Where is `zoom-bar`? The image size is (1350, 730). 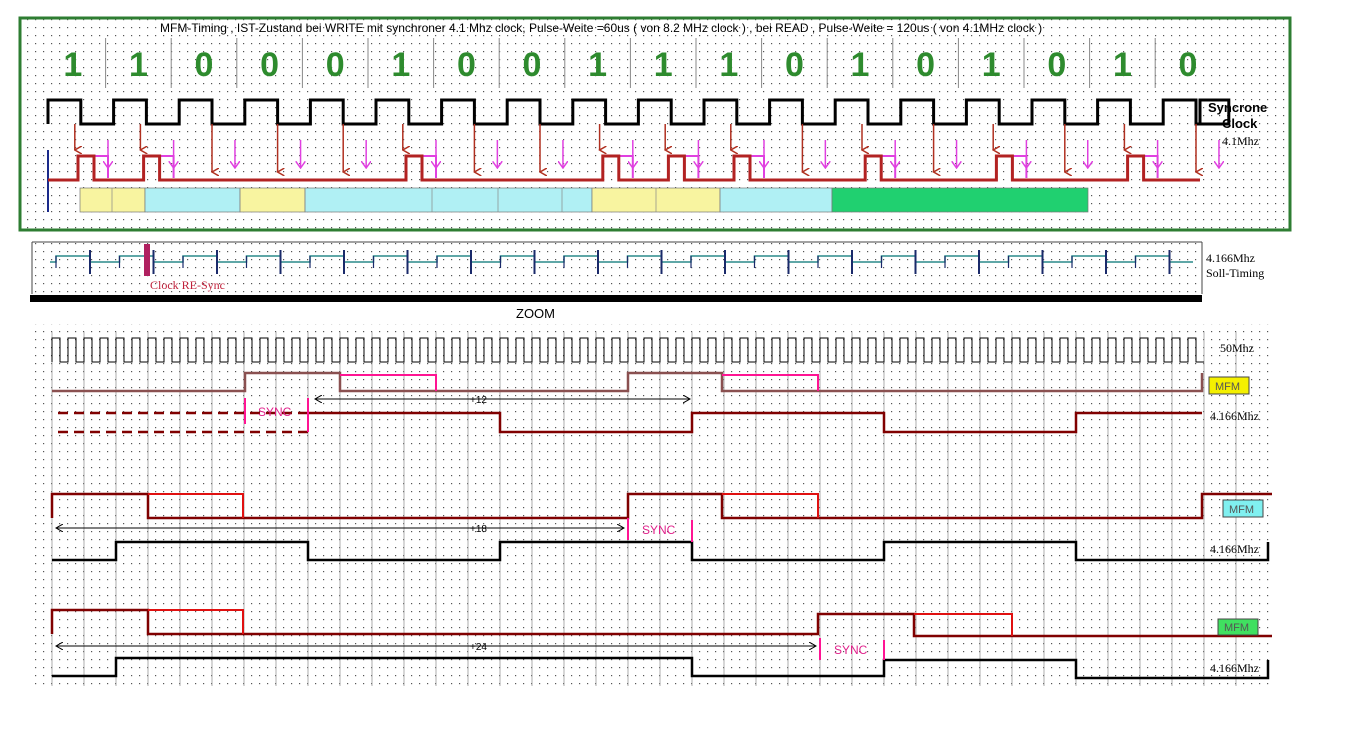
zoom-bar is located at coordinates (616, 298).